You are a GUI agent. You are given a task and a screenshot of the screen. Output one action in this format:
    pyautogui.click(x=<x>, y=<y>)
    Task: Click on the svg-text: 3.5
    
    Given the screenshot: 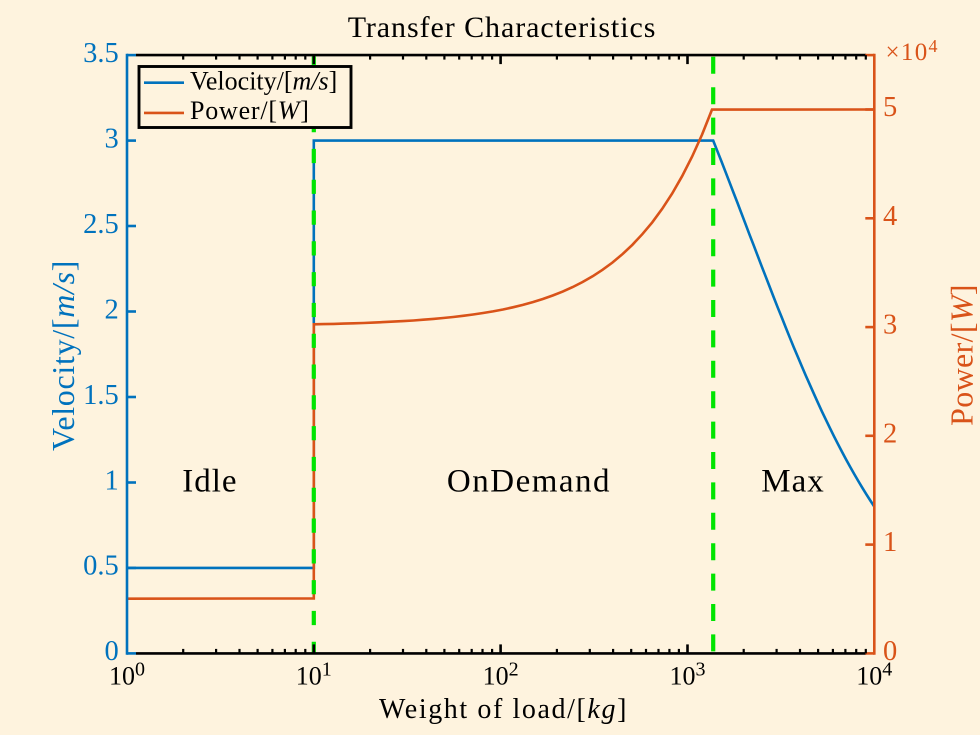 What is the action you would take?
    pyautogui.click(x=101, y=53)
    